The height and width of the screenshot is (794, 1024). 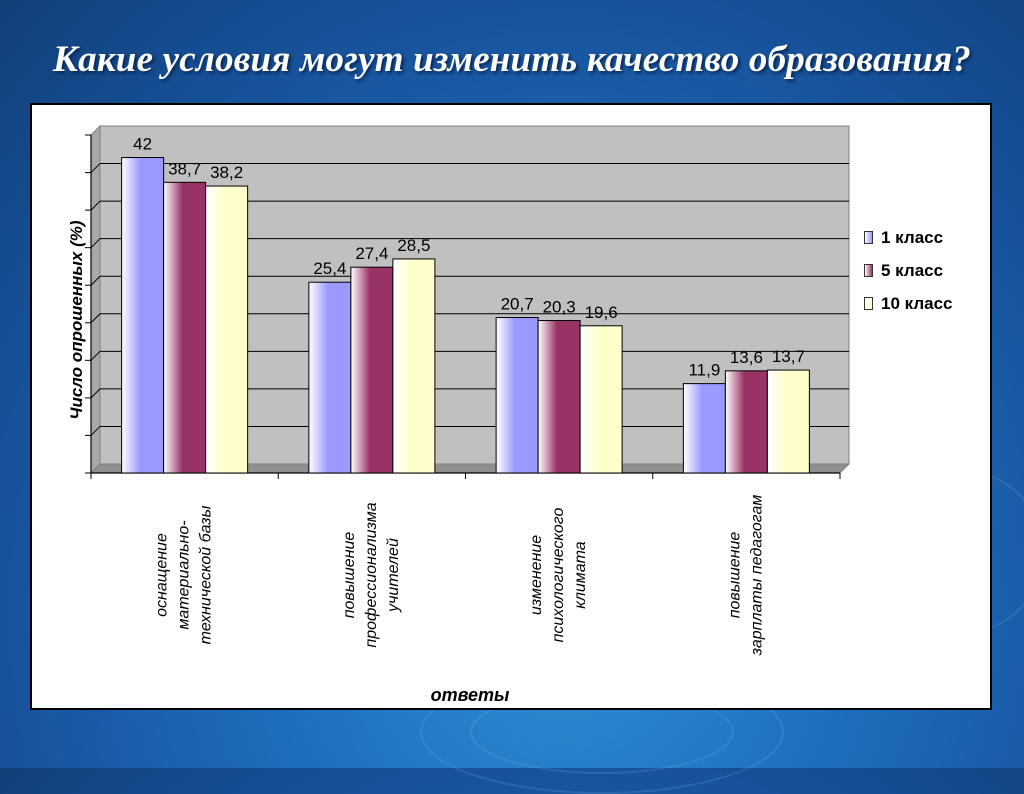 What do you see at coordinates (413, 245) in the screenshot?
I see `data-label: 28,5` at bounding box center [413, 245].